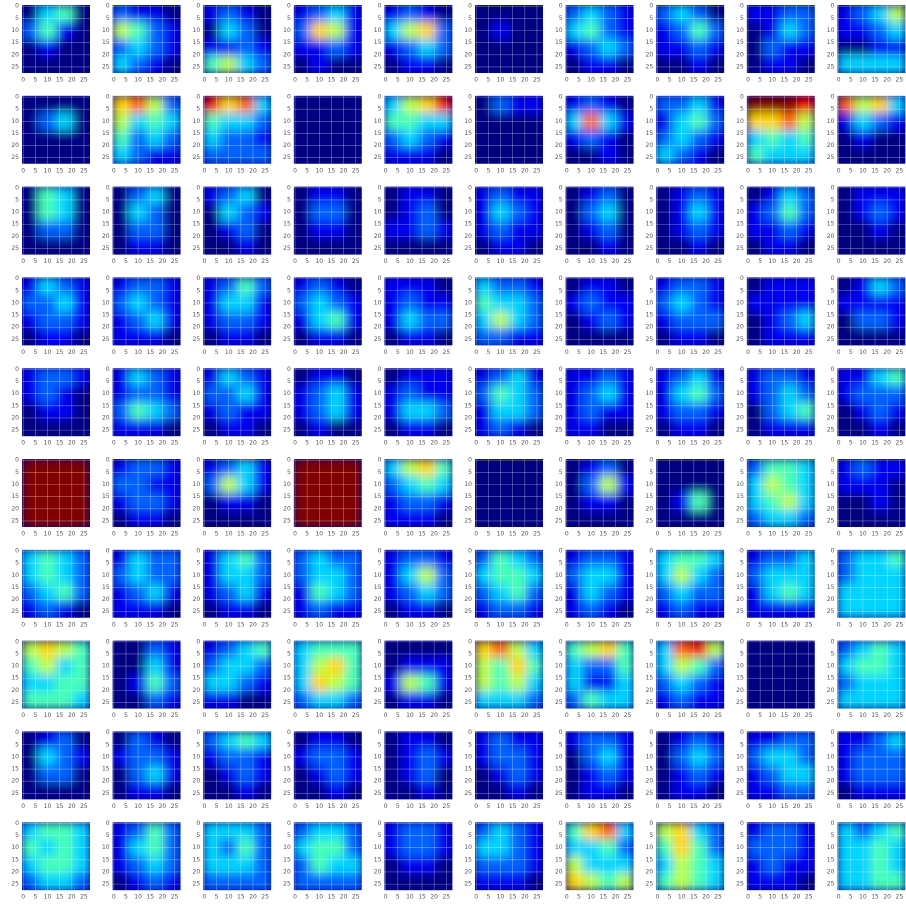  I want to click on y-tick-label: 15, so click(468, 315).